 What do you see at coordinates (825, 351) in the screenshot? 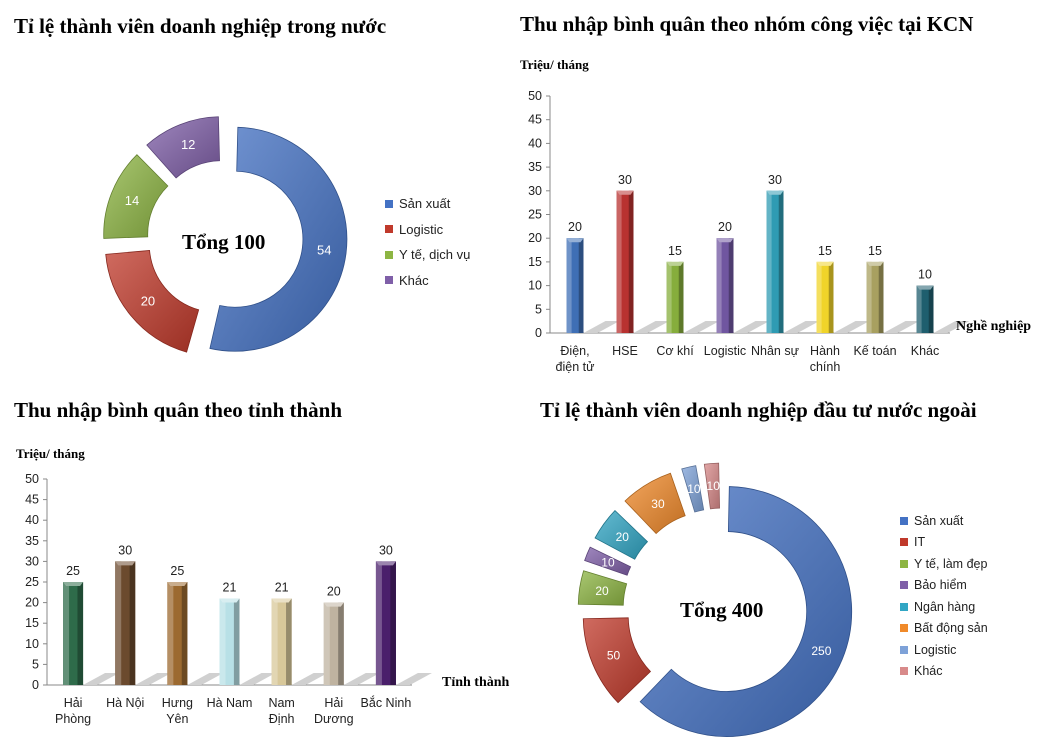
I see `x-tick-label: Hành` at bounding box center [825, 351].